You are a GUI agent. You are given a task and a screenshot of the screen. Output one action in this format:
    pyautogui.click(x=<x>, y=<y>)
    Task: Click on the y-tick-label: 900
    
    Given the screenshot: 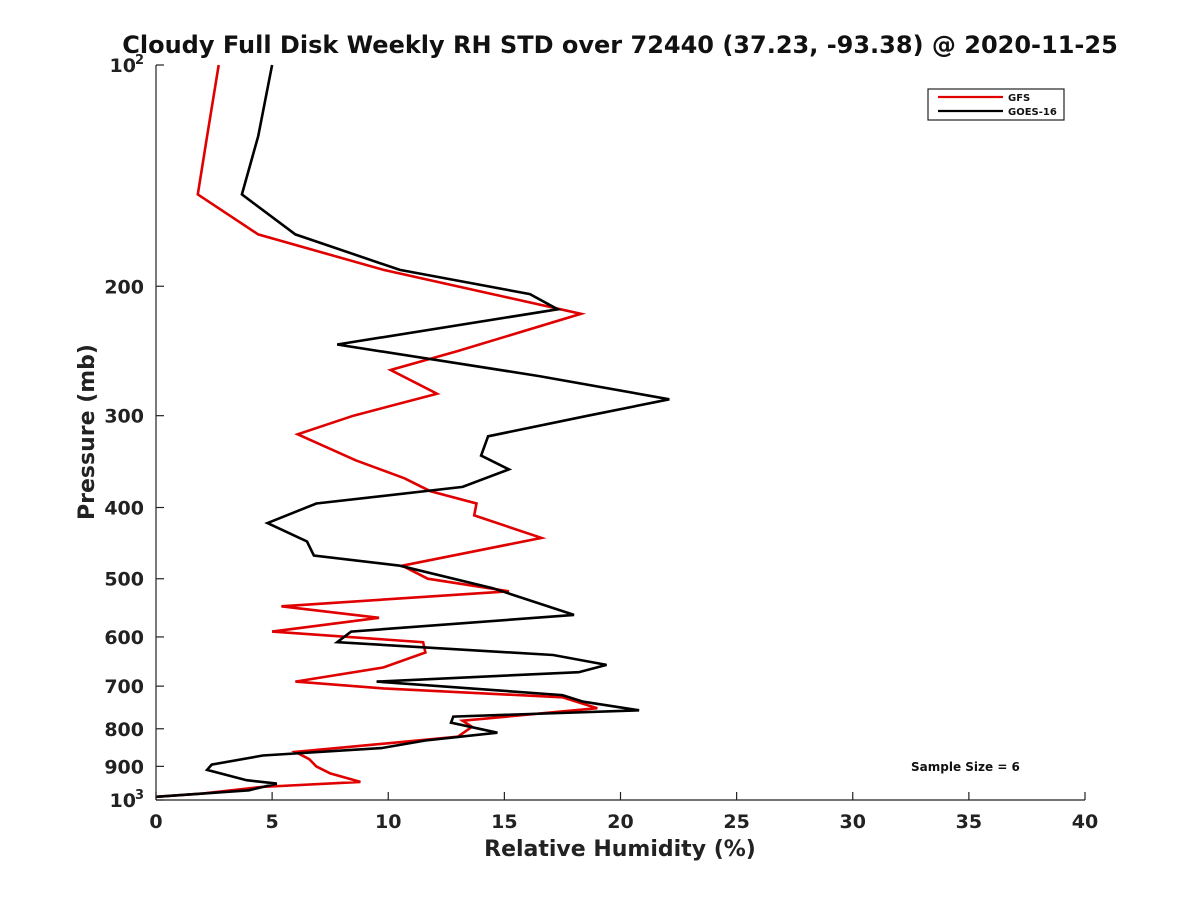 What is the action you would take?
    pyautogui.click(x=124, y=767)
    